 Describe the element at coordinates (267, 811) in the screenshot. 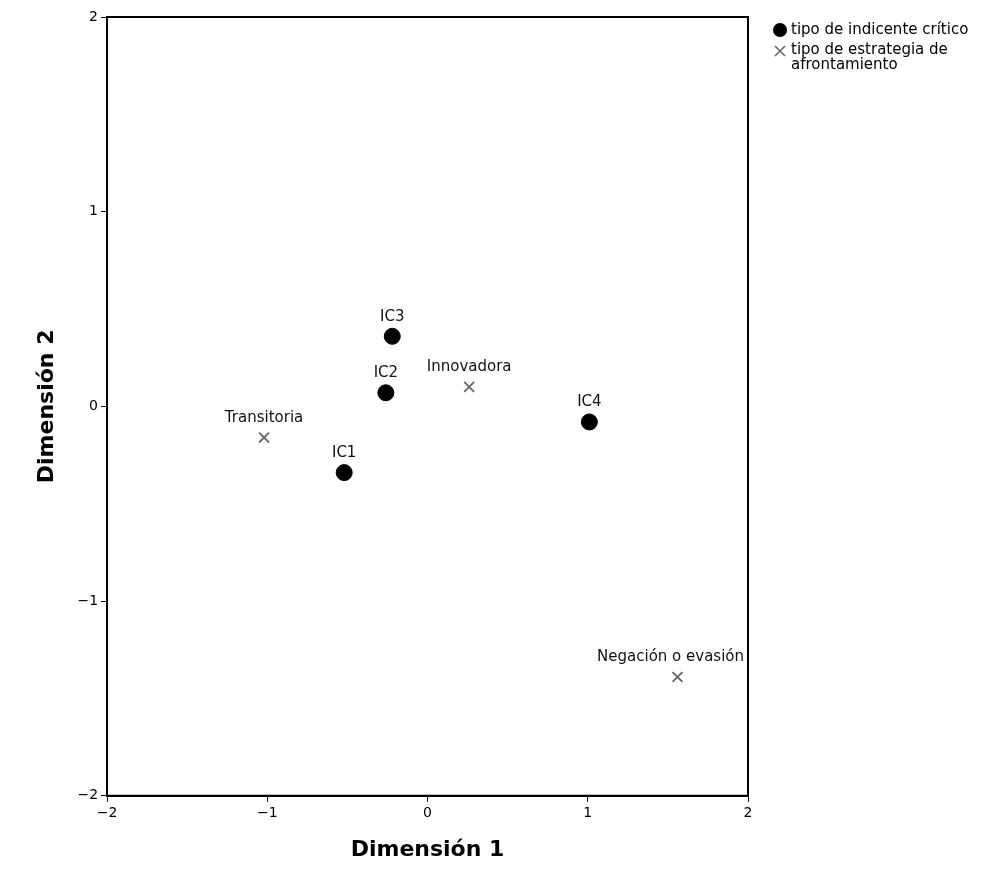

I see `x-tick-label: −1` at that location.